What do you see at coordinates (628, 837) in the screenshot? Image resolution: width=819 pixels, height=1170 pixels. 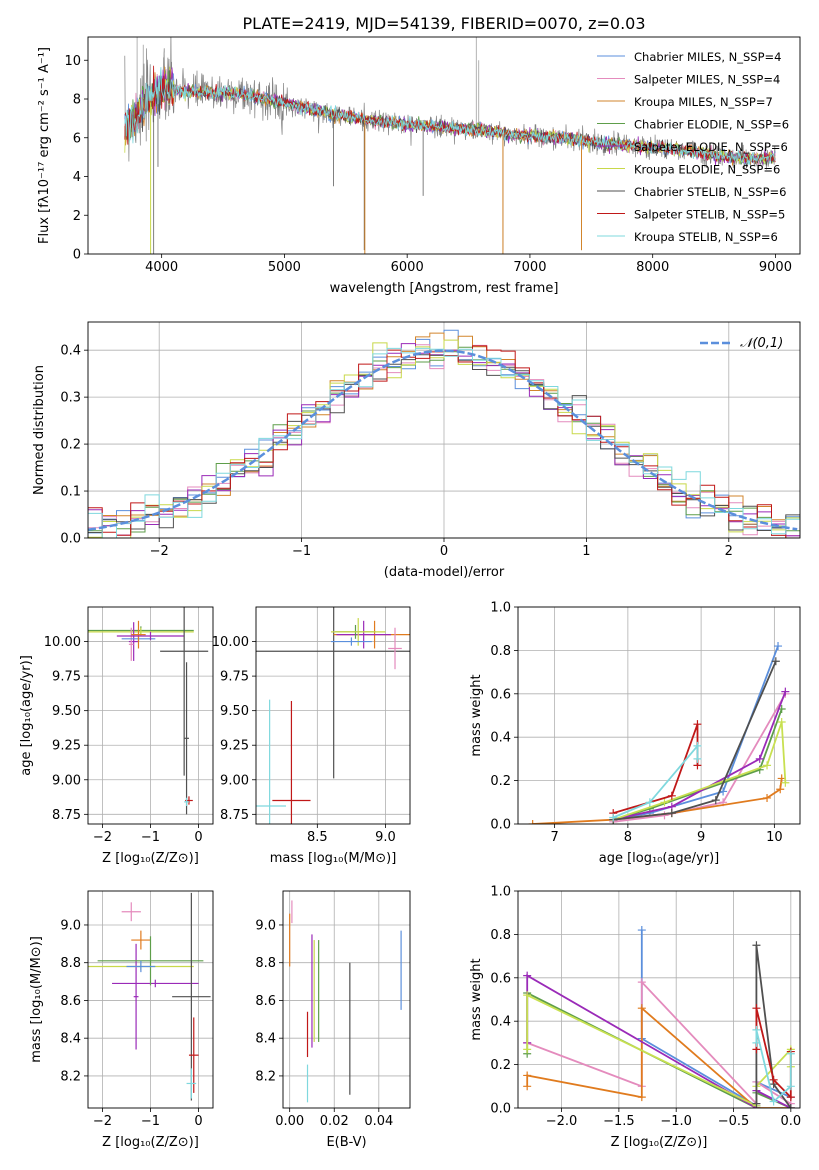 I see `x-tick-label: 8` at bounding box center [628, 837].